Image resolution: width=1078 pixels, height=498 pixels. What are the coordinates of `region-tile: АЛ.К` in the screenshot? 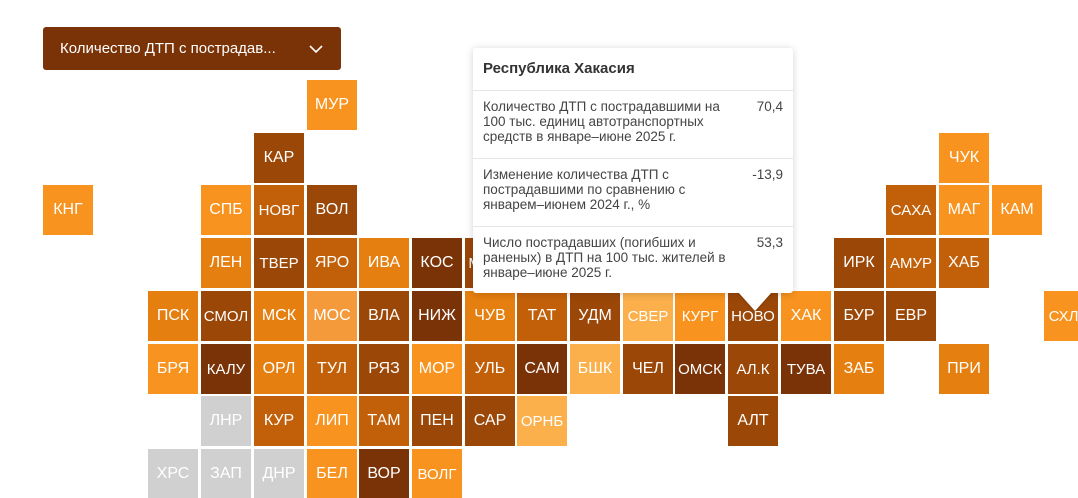 It's located at (753, 369).